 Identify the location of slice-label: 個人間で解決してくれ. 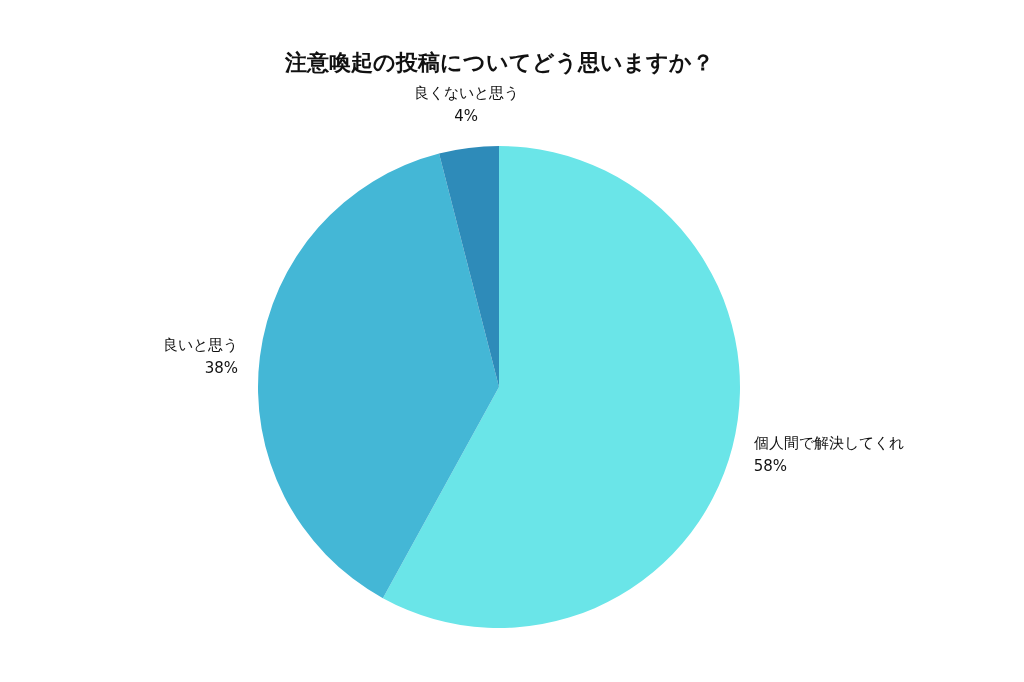
(828, 443).